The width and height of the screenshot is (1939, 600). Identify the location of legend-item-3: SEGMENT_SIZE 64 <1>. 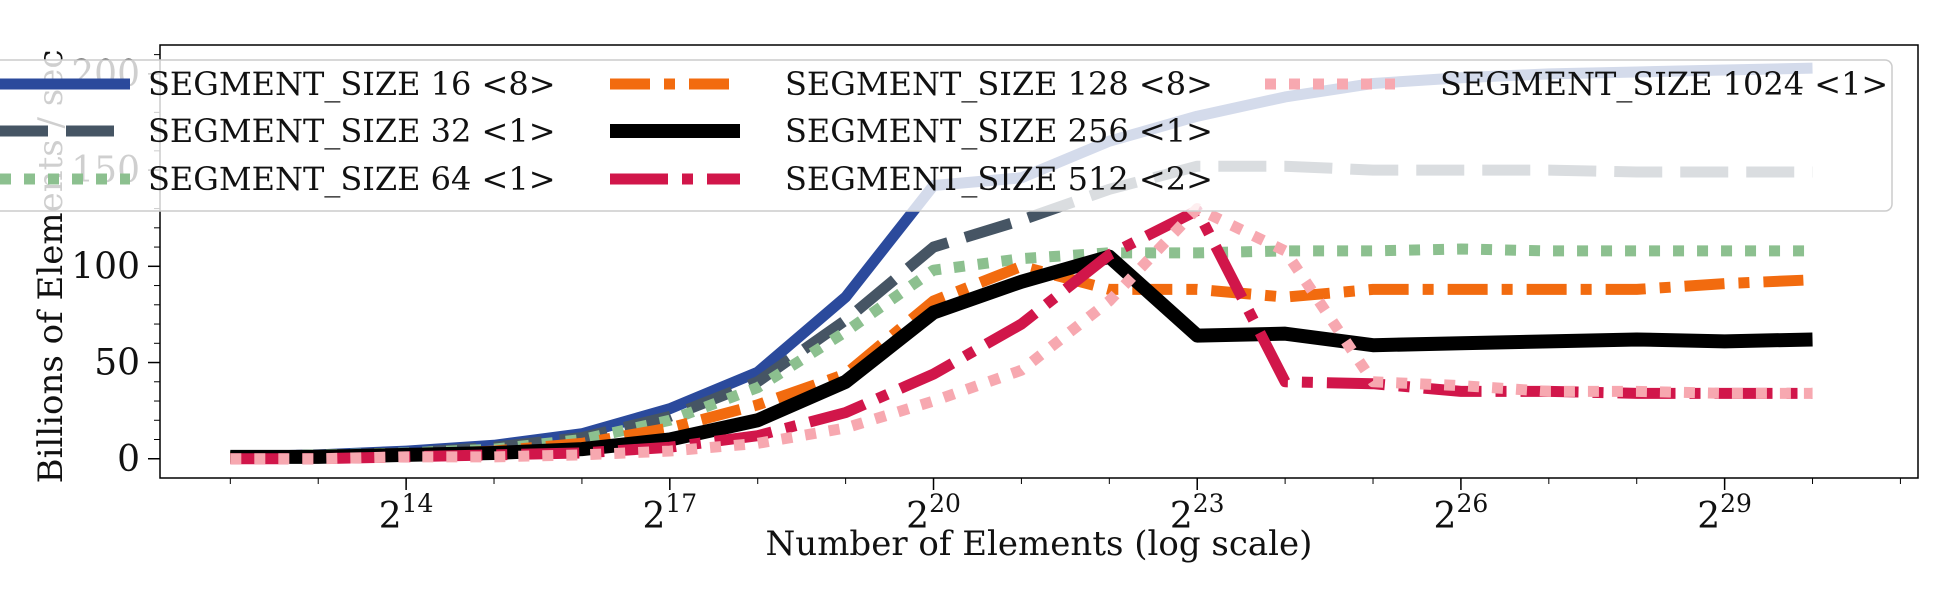
(278, 179).